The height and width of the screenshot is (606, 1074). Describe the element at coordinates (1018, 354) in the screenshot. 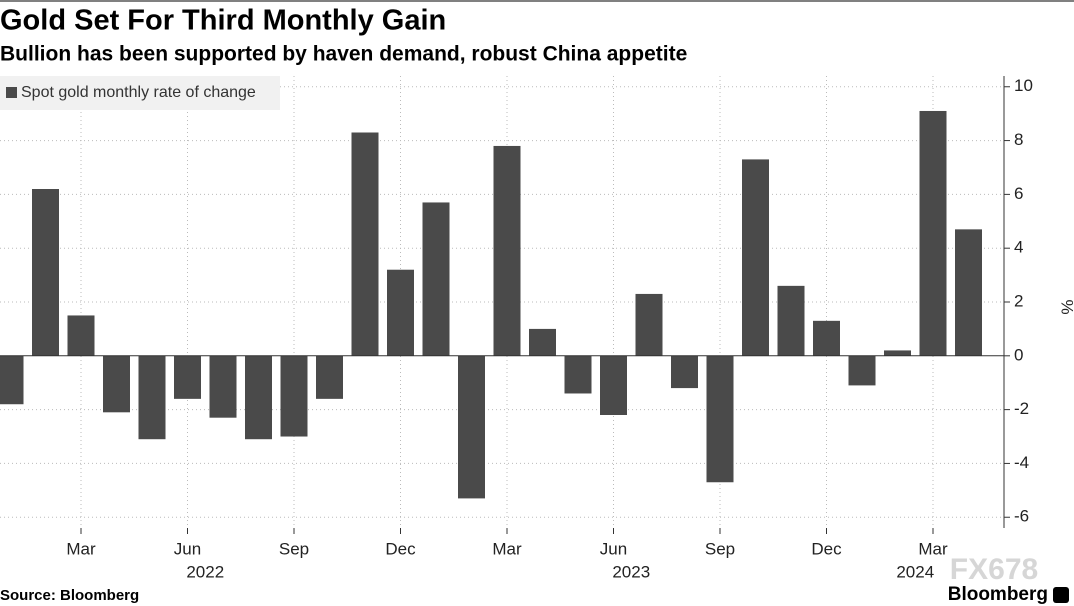

I see `y-tick-label: 0` at that location.